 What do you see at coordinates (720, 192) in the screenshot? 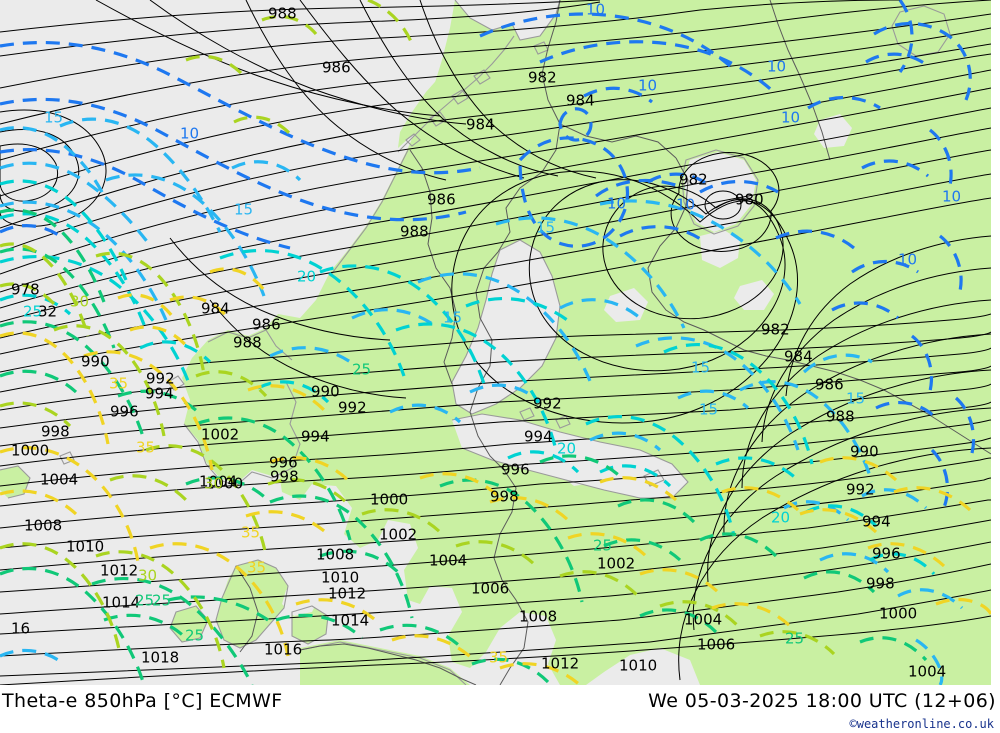
I see `water-gulf-grey` at bounding box center [720, 192].